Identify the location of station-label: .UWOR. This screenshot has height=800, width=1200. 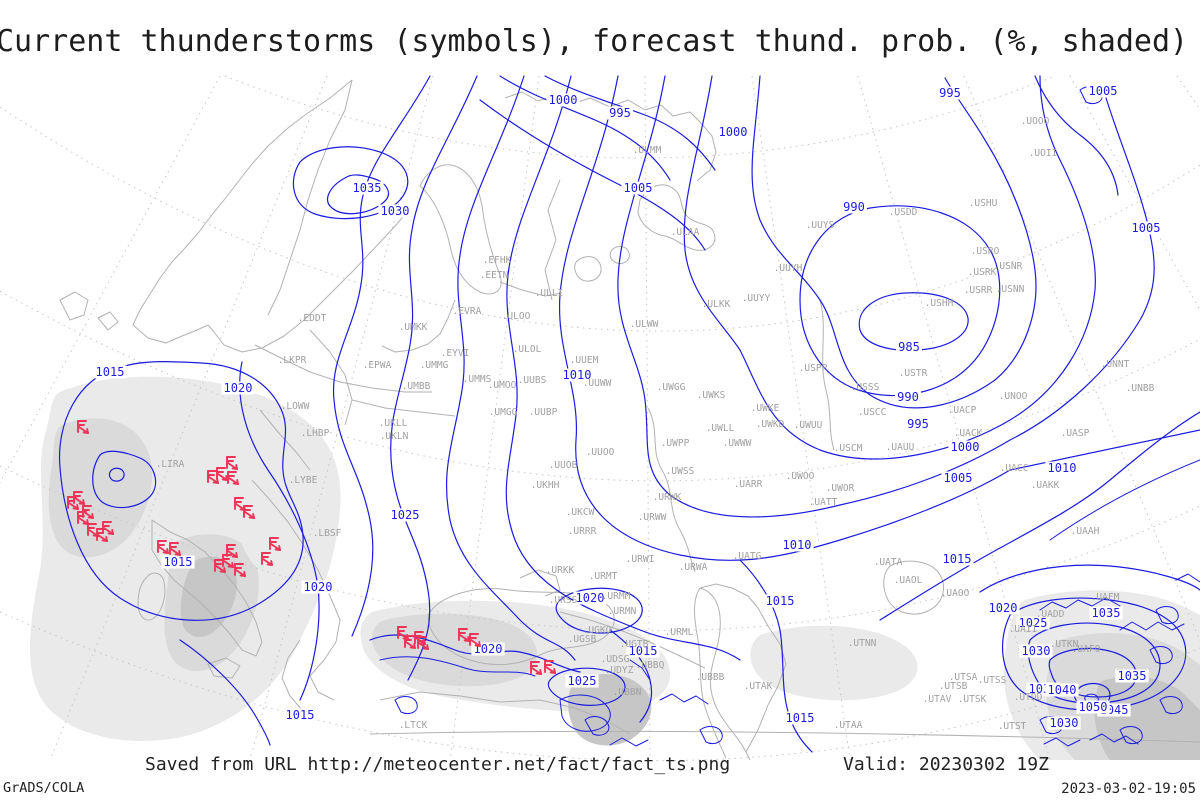
(840, 488).